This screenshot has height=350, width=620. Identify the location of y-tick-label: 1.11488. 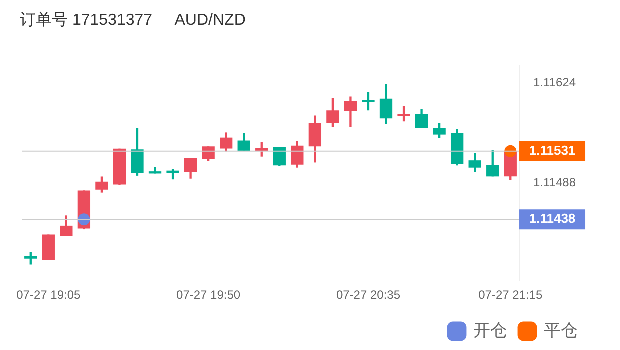
(555, 182).